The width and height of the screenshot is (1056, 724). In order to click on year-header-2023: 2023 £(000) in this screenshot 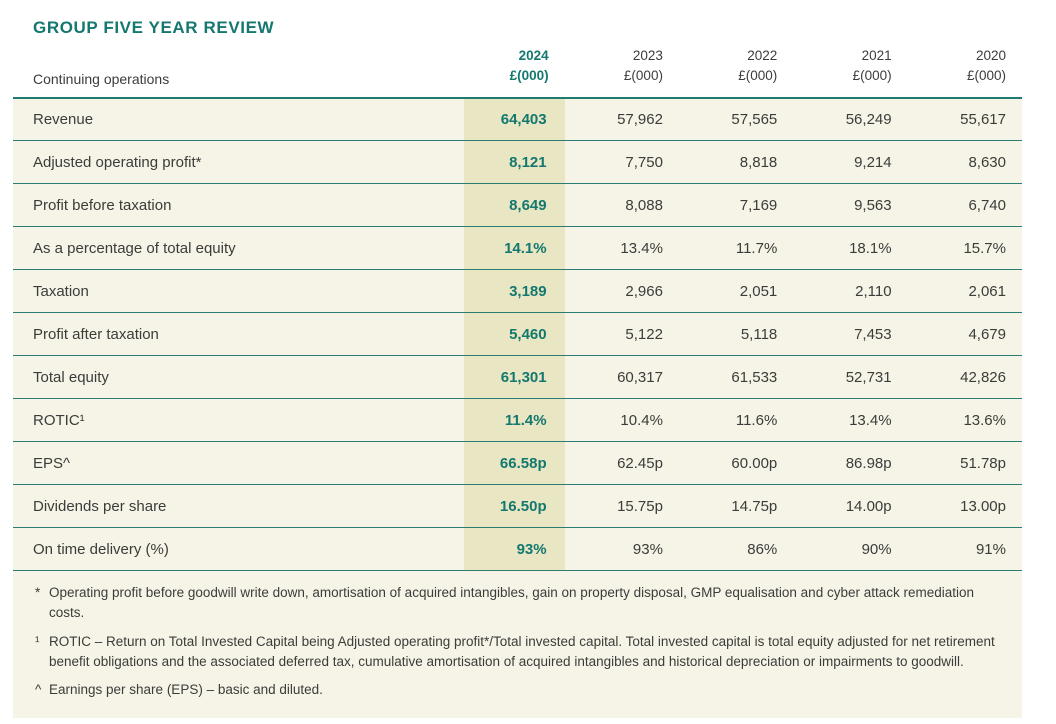, I will do `click(621, 72)`.